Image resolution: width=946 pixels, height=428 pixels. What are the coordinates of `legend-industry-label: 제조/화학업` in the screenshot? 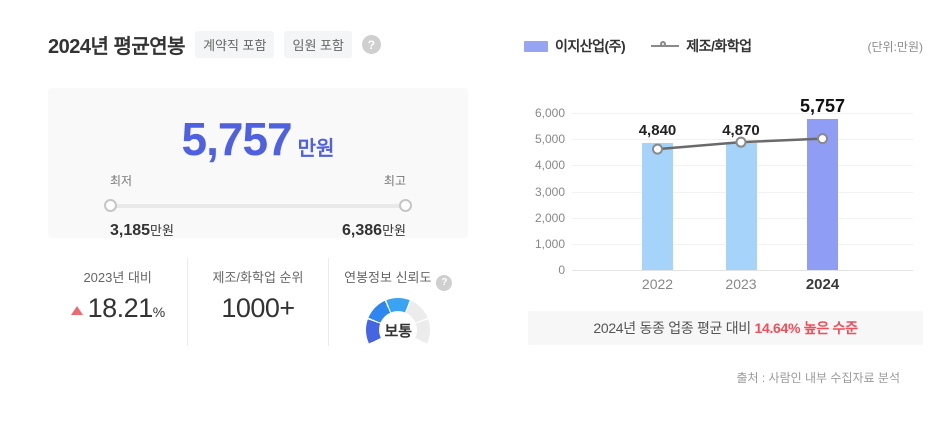 It's located at (719, 46).